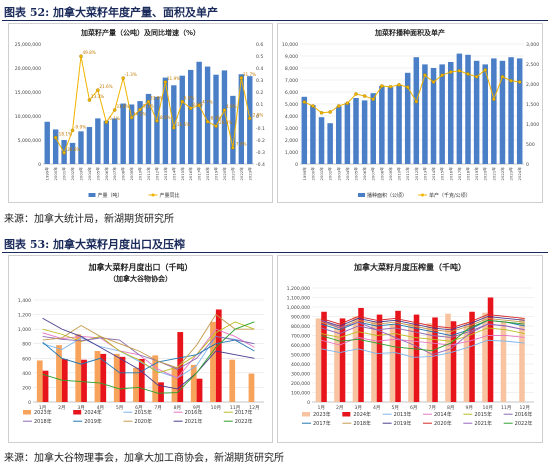 Image resolution: width=550 pixels, height=466 pixels. Describe the element at coordinates (257, 114) in the screenshot. I see `data-label: -2.0%` at that location.